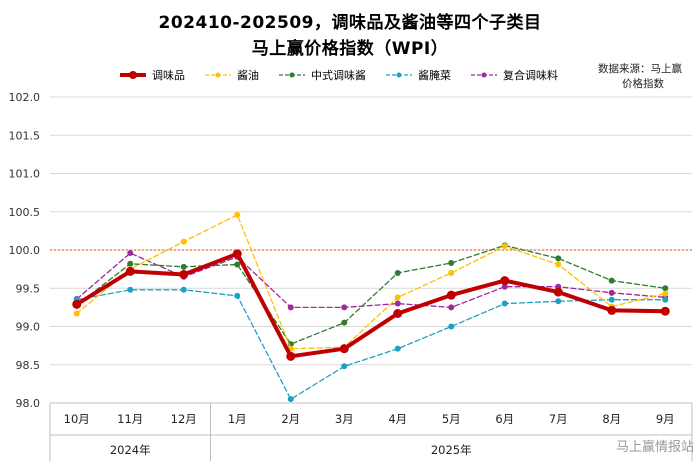 Image resolution: width=700 pixels, height=461 pixels. Describe the element at coordinates (25, 135) in the screenshot. I see `y-tick-label: 101.5` at that location.